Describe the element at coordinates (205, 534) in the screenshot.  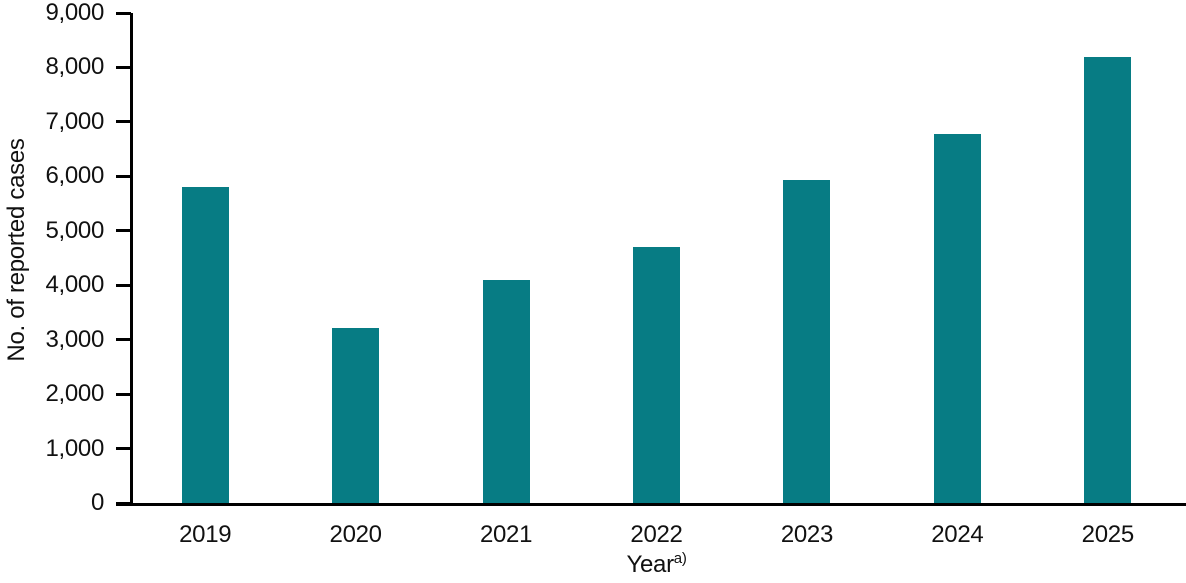
I see `x-tick-label-2019: 2019` at that location.